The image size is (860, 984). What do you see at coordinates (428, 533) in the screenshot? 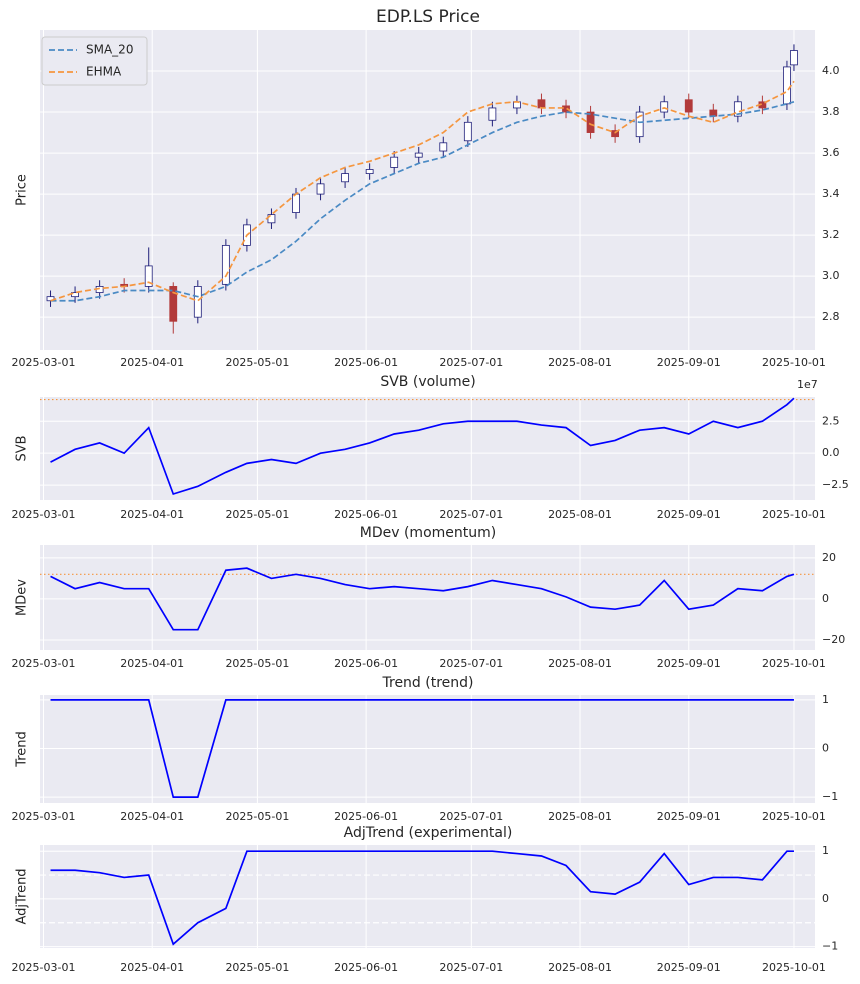
I see `chart-title: MDev (momentum)` at bounding box center [428, 533].